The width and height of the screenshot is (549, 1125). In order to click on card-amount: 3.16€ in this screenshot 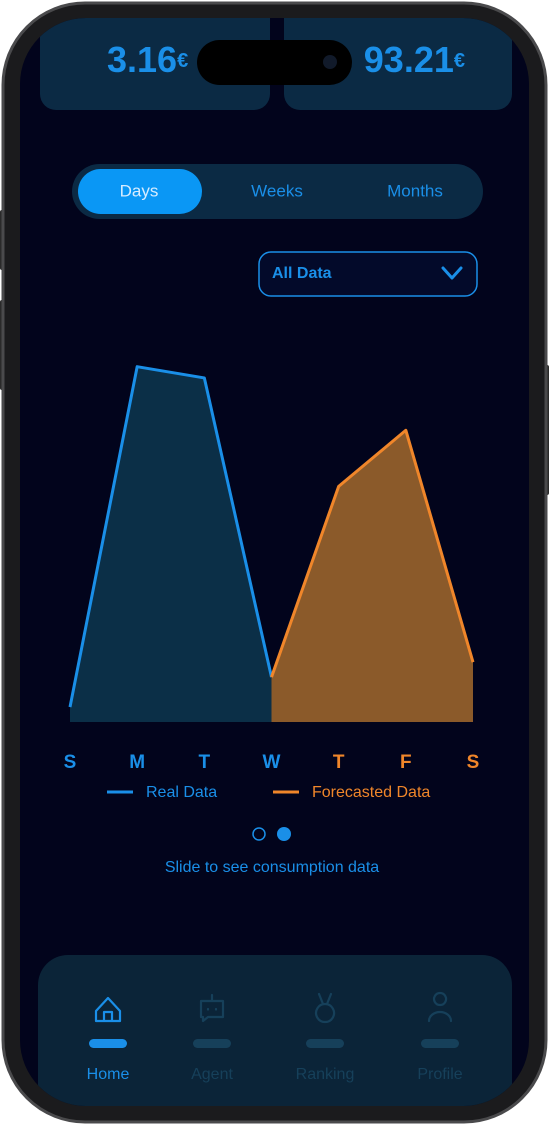, I will do `click(147, 59)`.